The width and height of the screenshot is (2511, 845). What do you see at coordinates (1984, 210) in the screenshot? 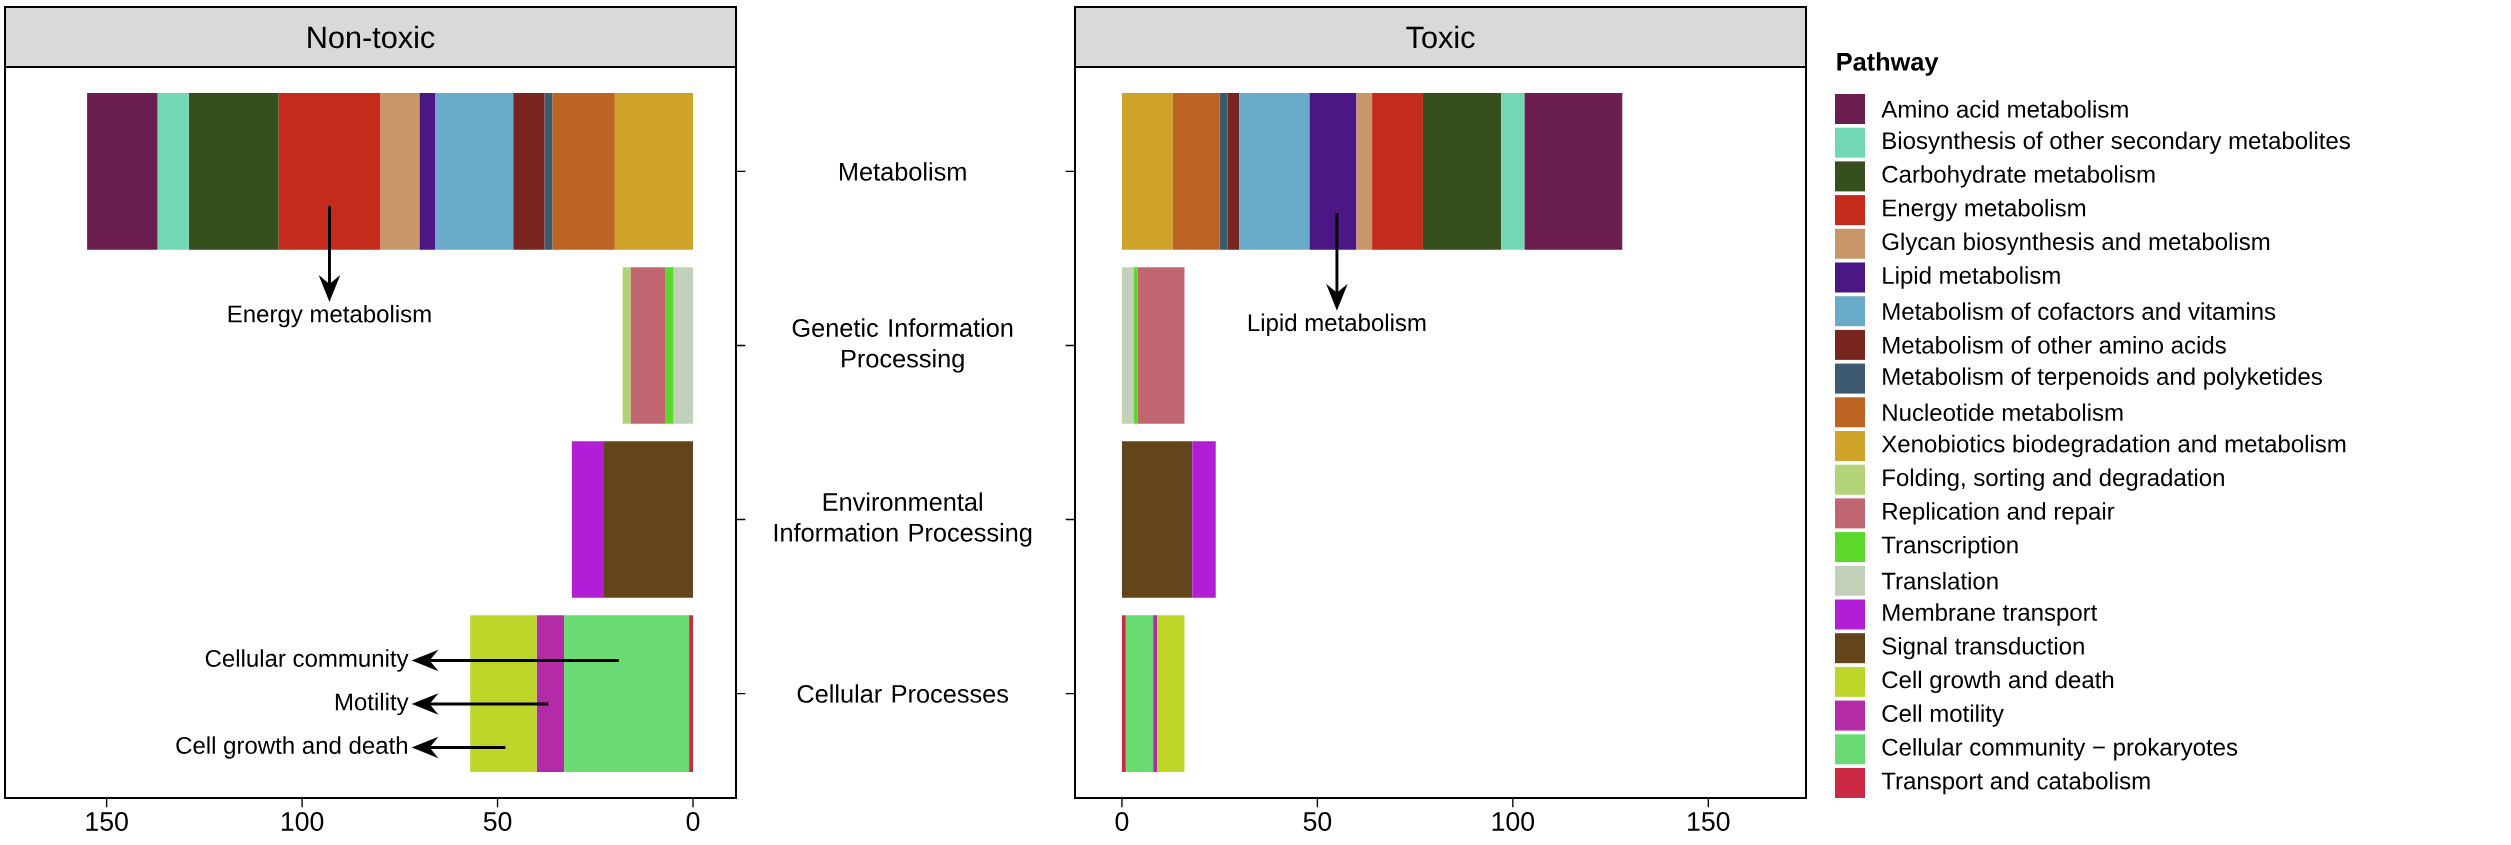
I see `legend-label: Energy metabolism` at bounding box center [1984, 210].